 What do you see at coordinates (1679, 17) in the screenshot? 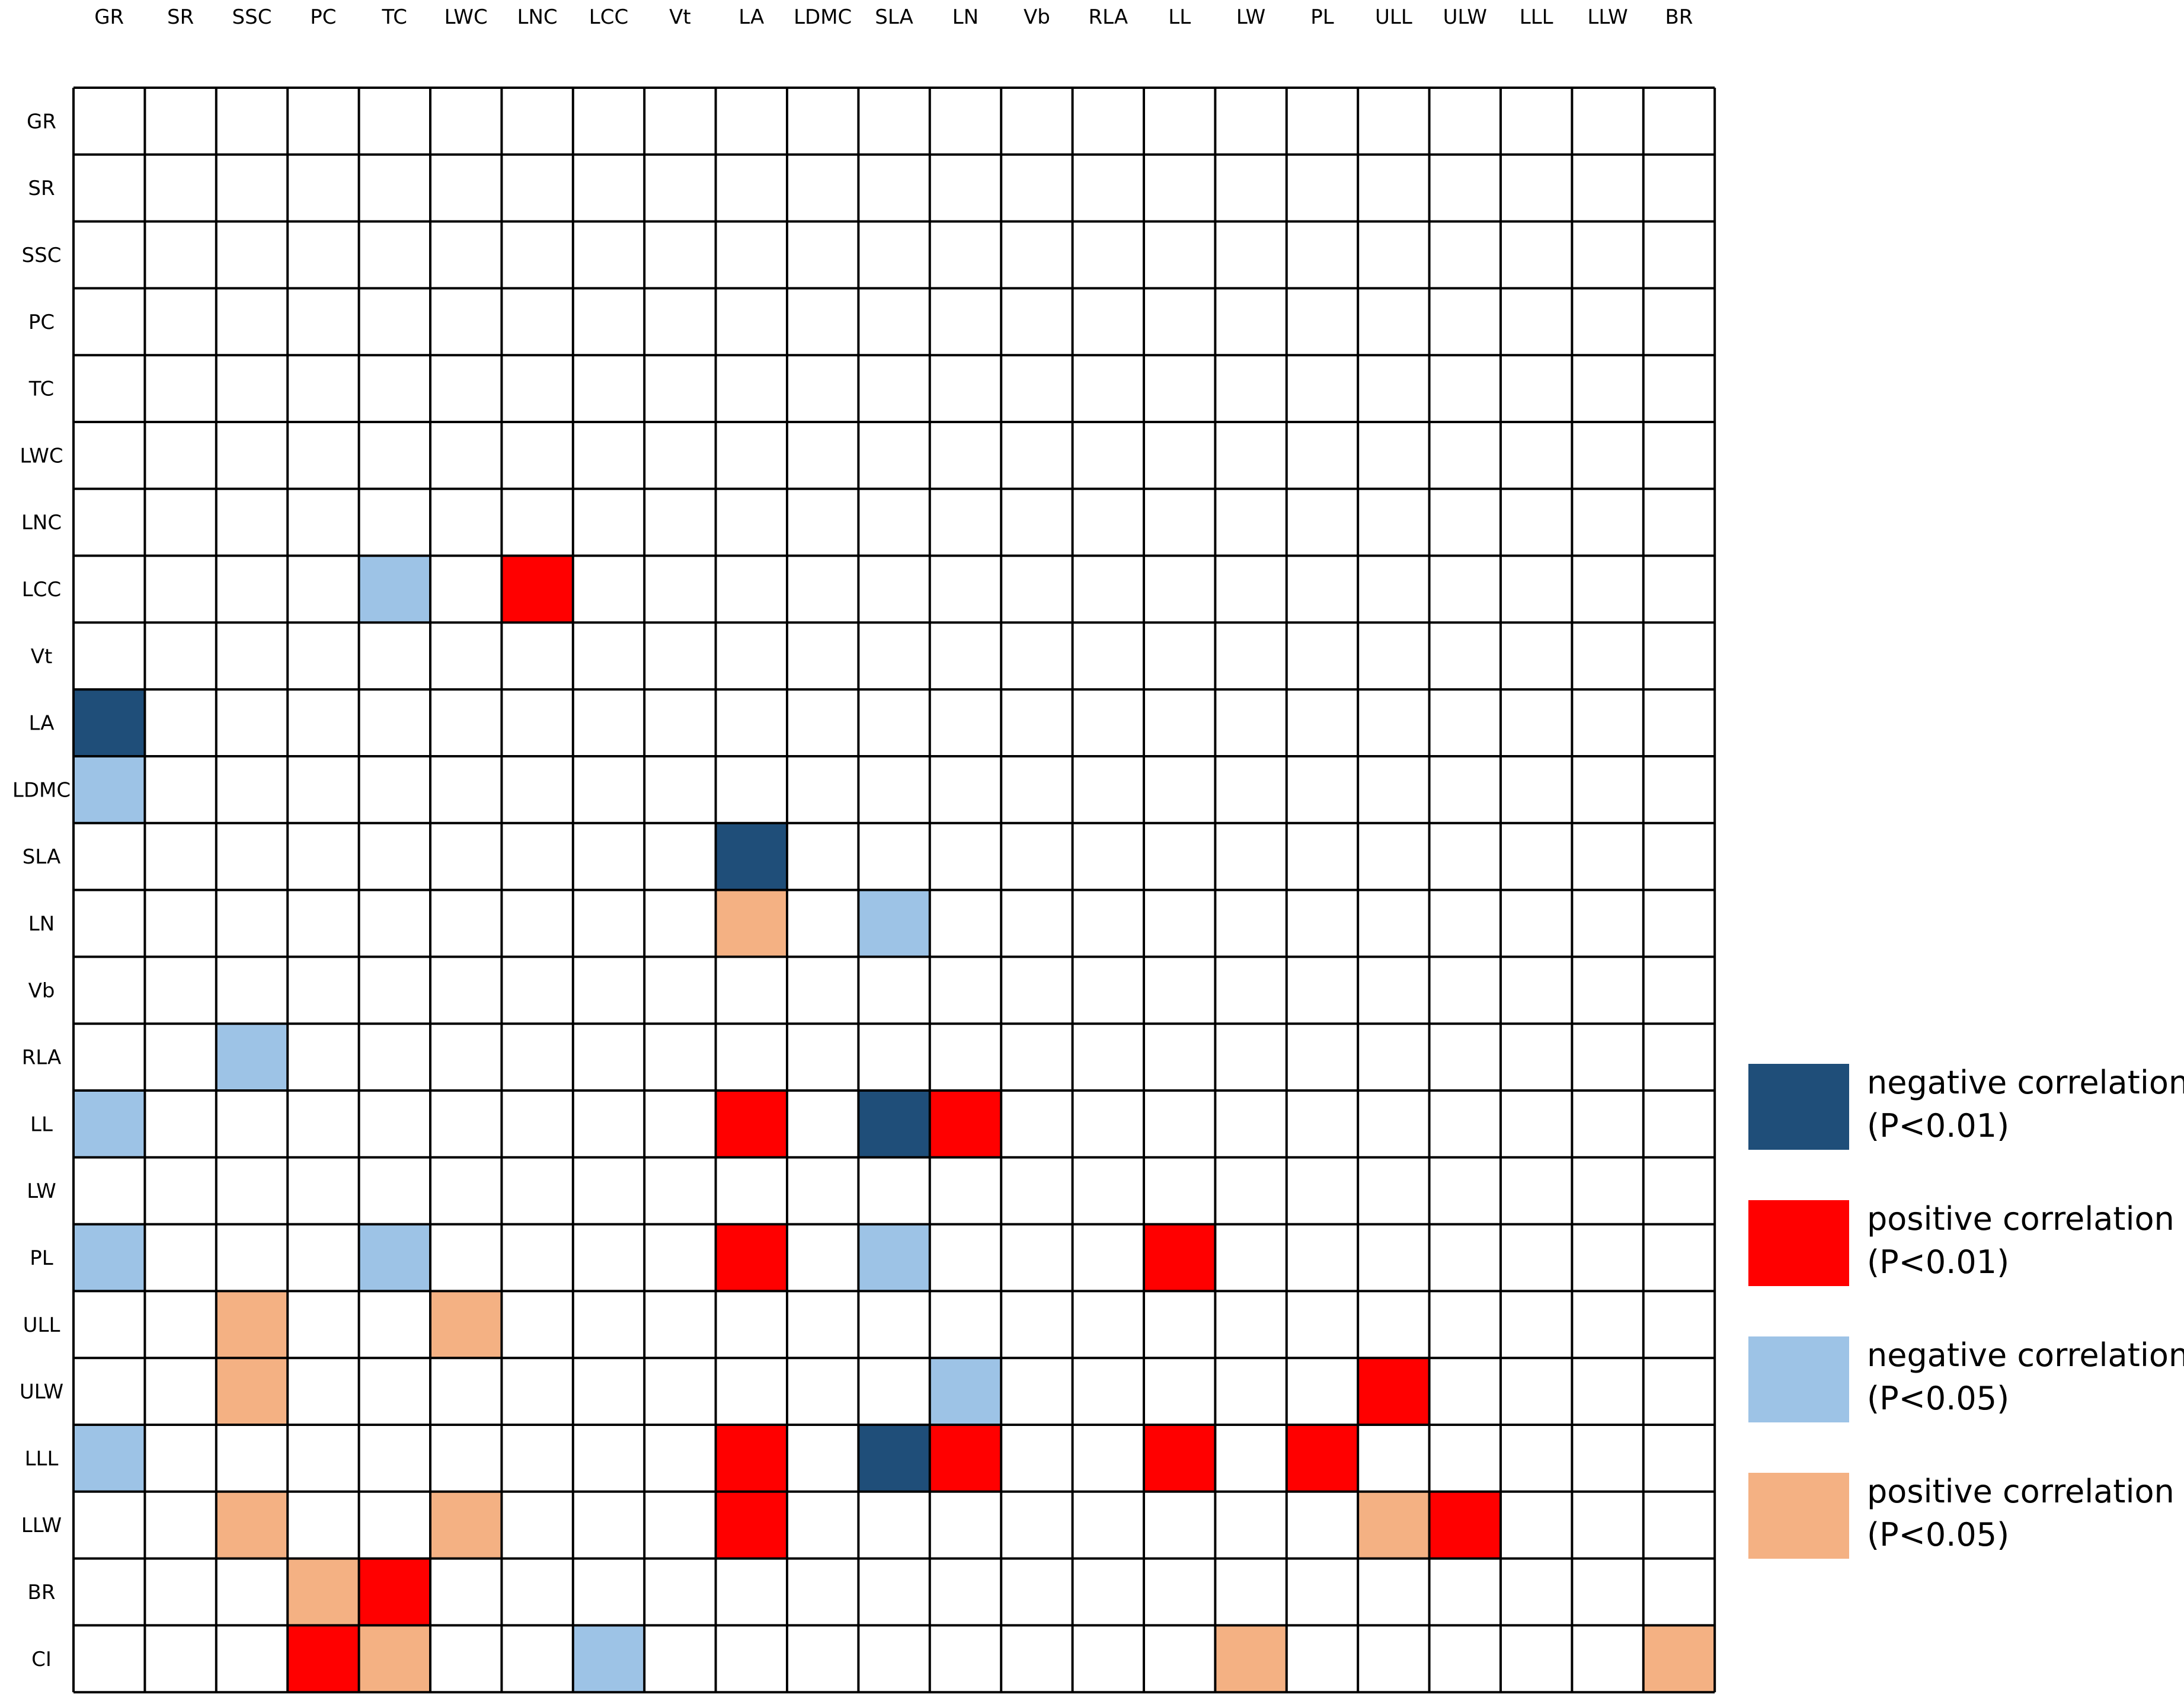
I see `x-tick-label: BR` at bounding box center [1679, 17].